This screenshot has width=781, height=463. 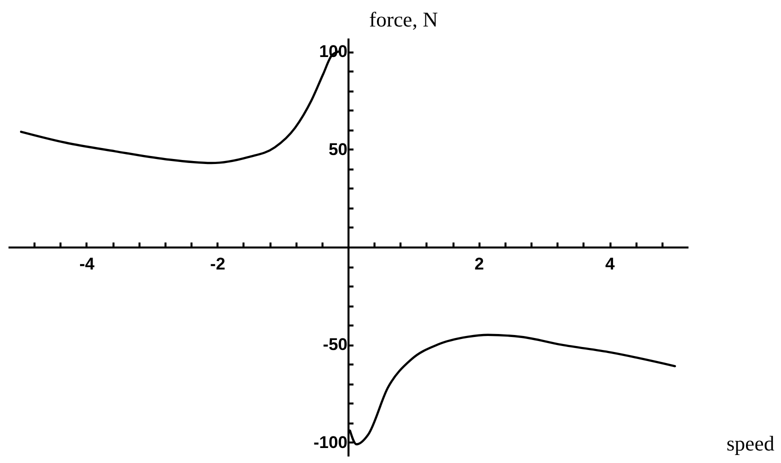 What do you see at coordinates (479, 264) in the screenshot?
I see `x-tick-label: 2` at bounding box center [479, 264].